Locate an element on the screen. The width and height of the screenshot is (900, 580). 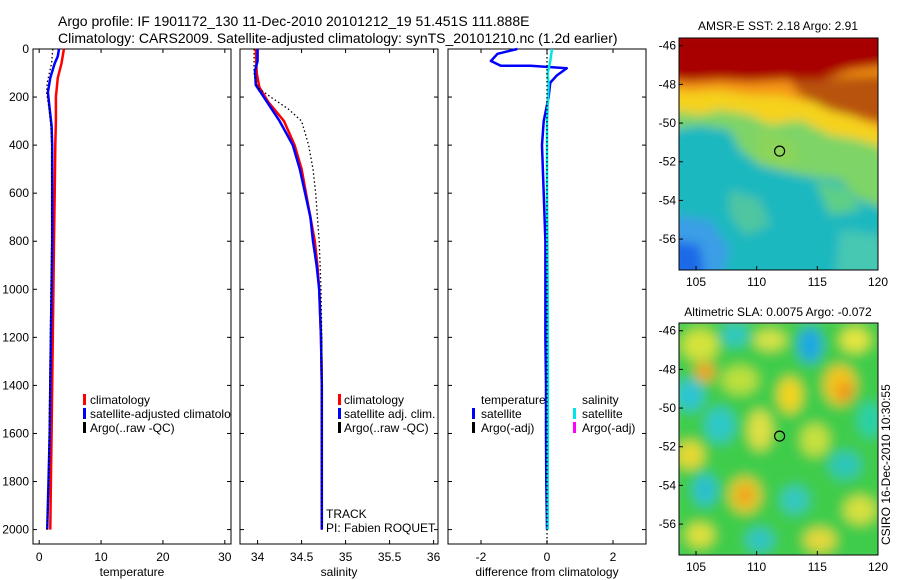
sst-map-frame is located at coordinates (778, 154).